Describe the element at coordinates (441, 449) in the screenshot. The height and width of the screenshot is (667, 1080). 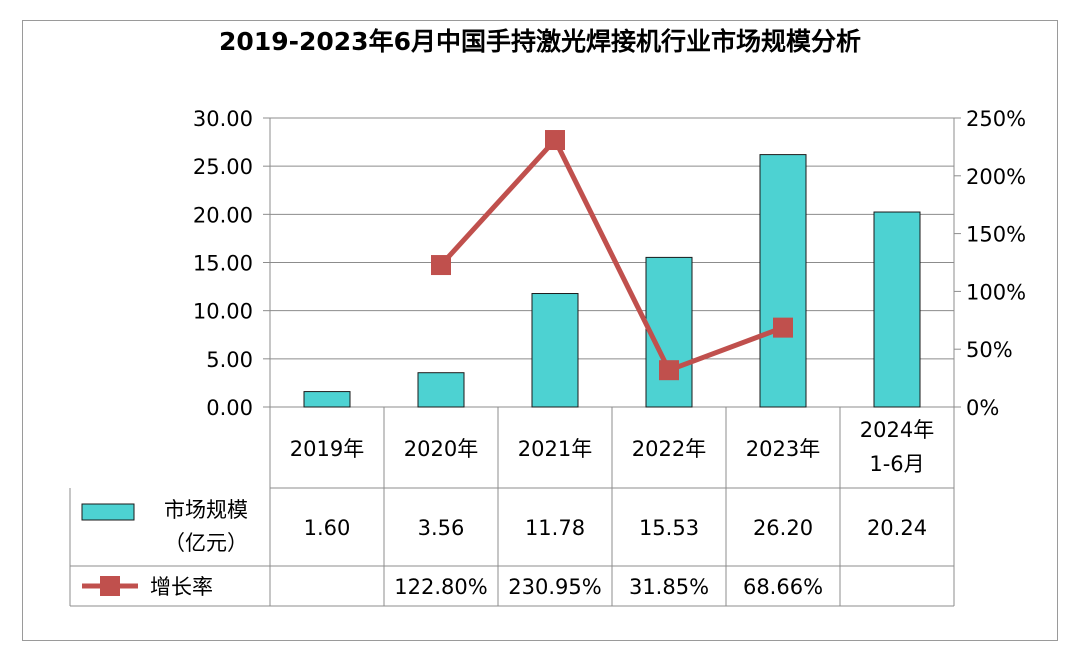
I see `x-tick-label: 2020年` at that location.